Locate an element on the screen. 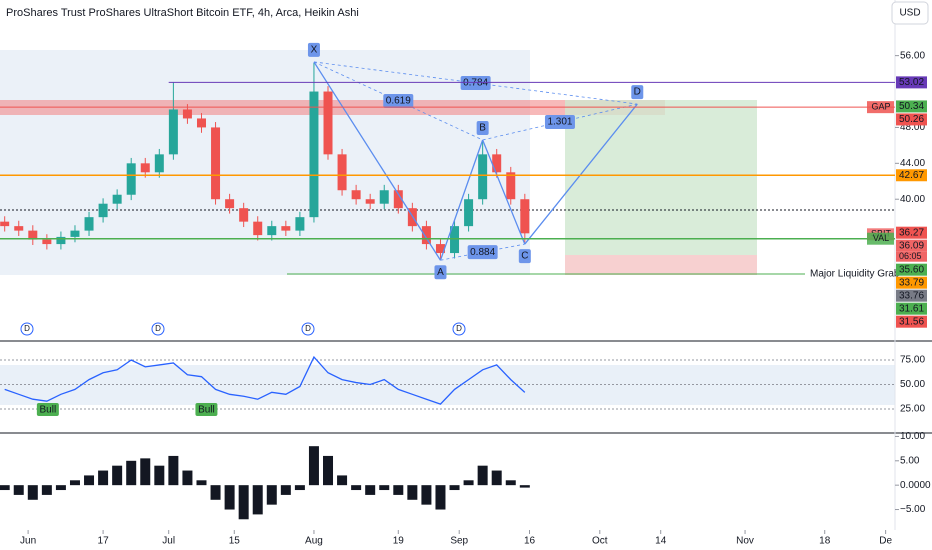 The image size is (932, 550). annotation: Major Liquidity Grab is located at coordinates (855, 274).